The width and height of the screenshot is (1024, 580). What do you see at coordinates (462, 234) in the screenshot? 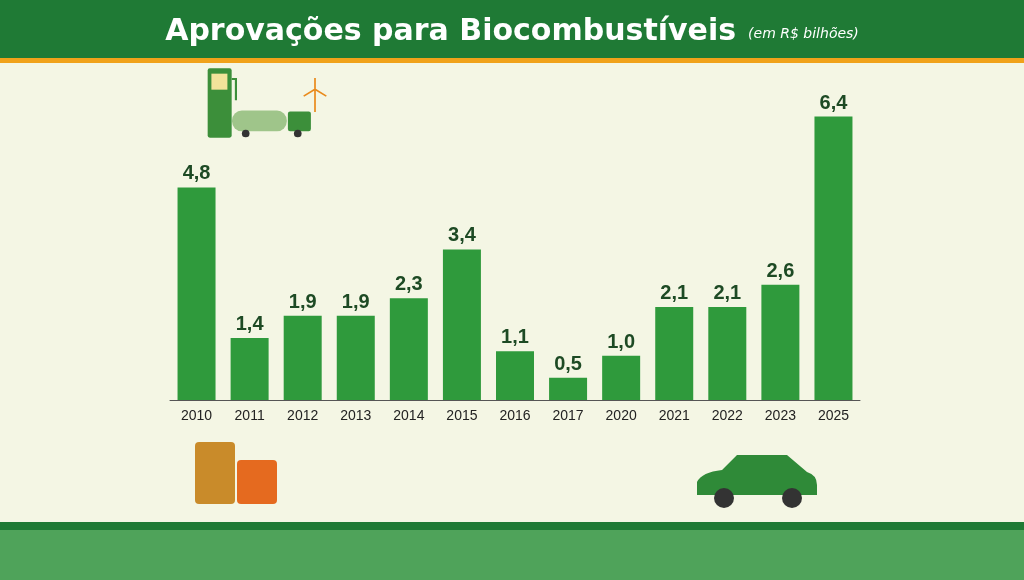
I see `data-label: 3,4` at bounding box center [462, 234].